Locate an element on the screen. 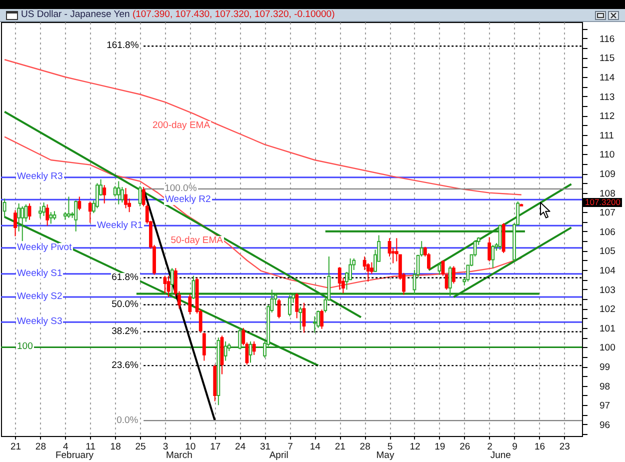 The image size is (625, 462). ref-line-label: Weekly R1 is located at coordinates (120, 225).